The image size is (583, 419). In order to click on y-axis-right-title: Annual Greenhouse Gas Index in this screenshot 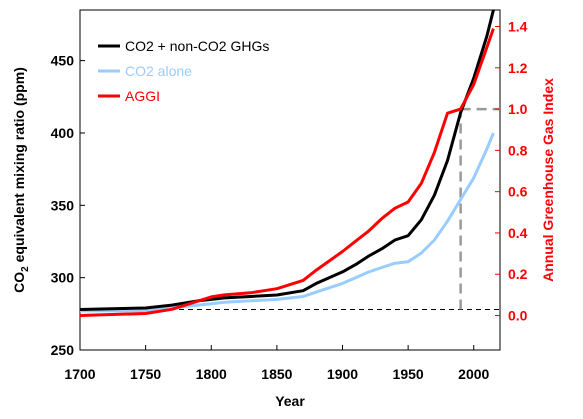, I will do `click(548, 180)`.